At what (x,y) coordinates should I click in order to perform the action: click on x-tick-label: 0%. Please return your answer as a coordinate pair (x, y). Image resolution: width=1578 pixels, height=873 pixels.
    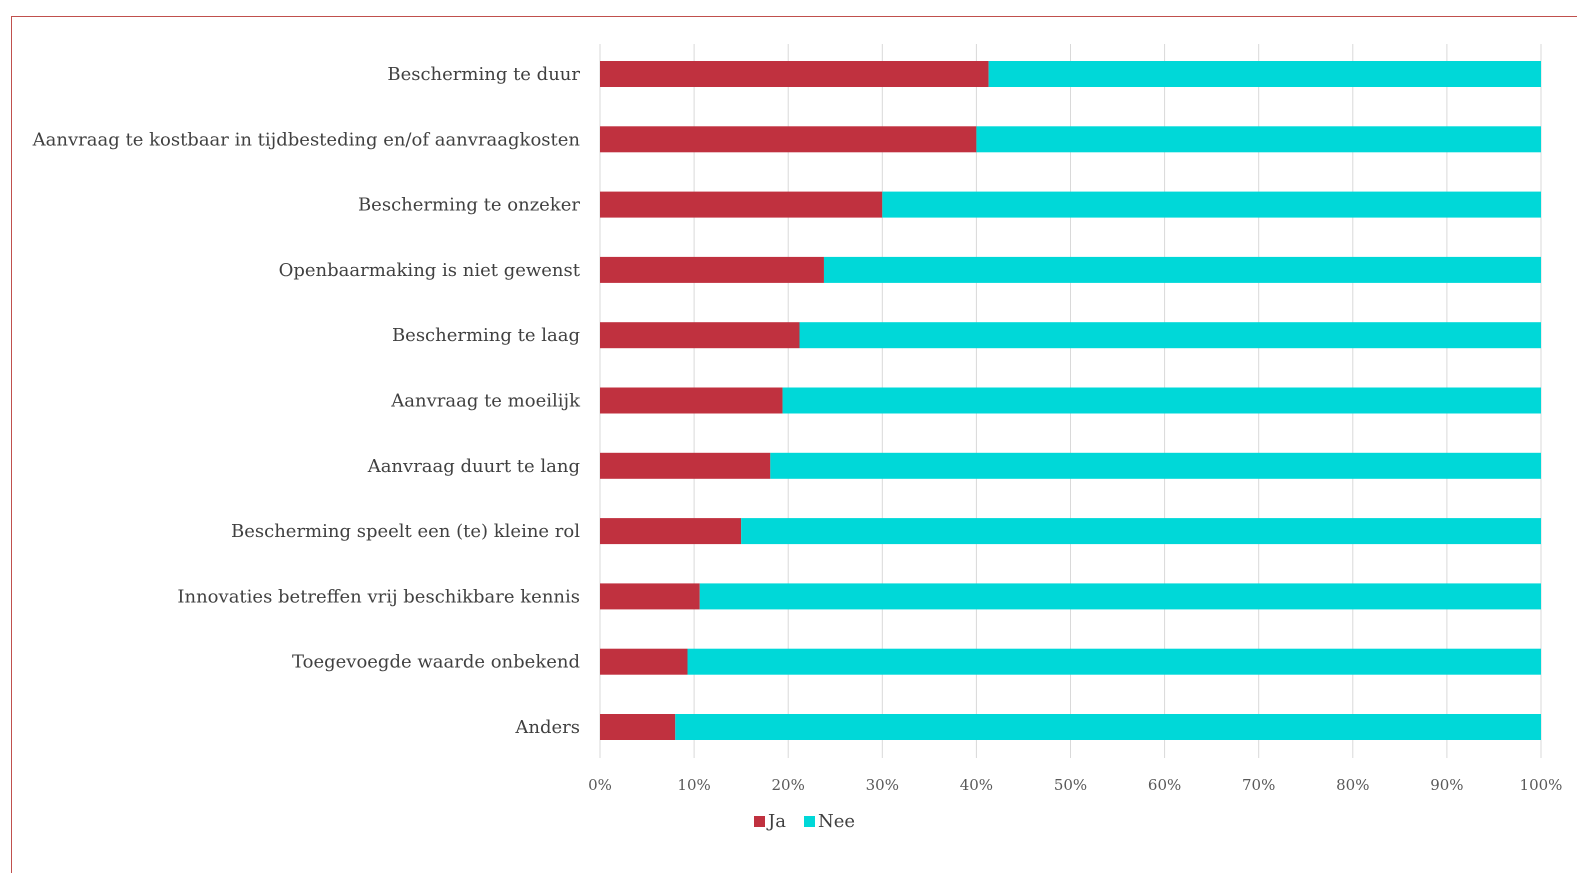
    Looking at the image, I should click on (600, 785).